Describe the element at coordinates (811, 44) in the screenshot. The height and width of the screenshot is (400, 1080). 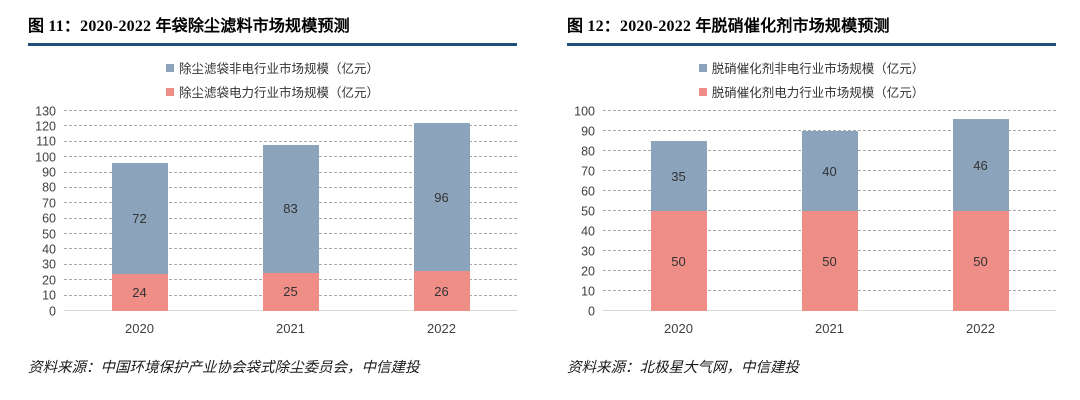
I see `title-rule` at that location.